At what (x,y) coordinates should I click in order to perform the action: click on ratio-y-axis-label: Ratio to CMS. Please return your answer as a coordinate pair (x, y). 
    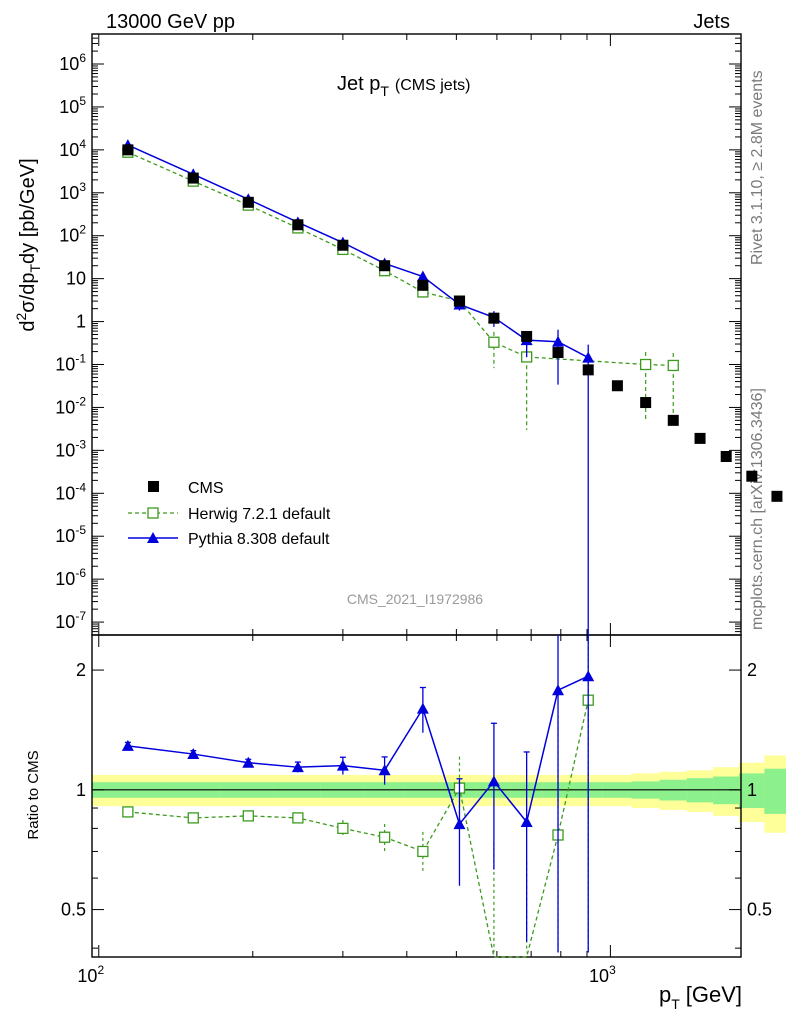
    Looking at the image, I should click on (33, 794).